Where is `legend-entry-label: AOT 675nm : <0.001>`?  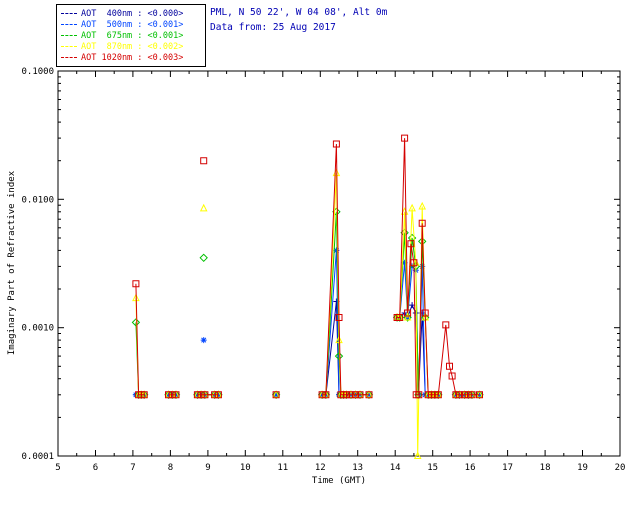 legend-entry-label: AOT 675nm : <0.001> is located at coordinates (132, 35).